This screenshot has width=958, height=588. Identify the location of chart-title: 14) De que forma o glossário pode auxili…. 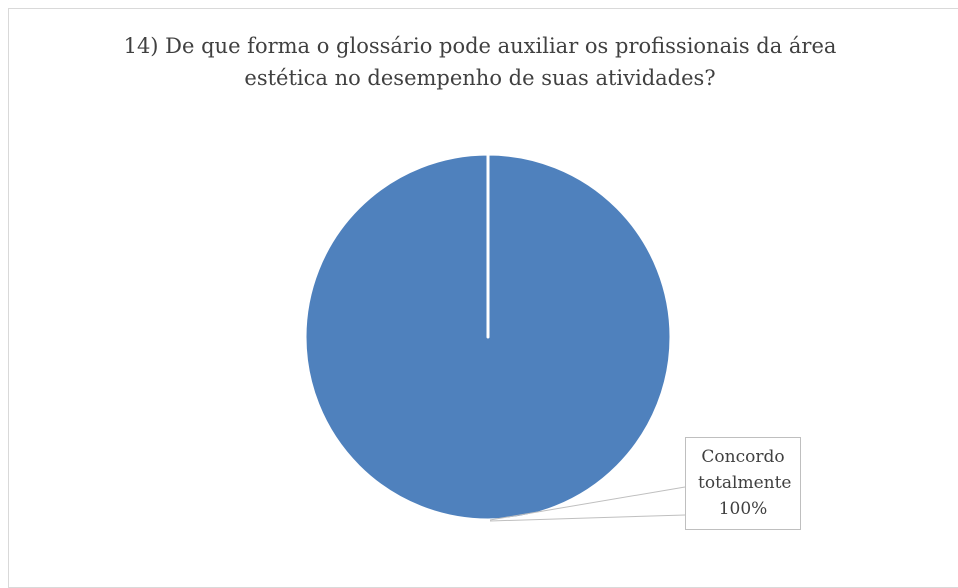
(480, 62).